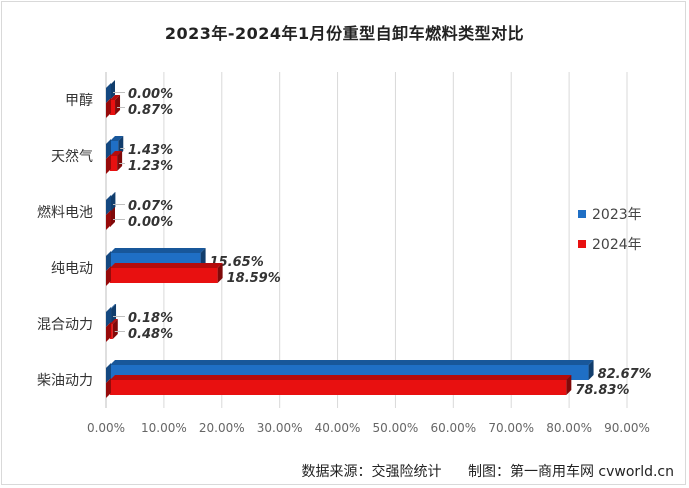 This screenshot has width=689, height=488. What do you see at coordinates (570, 472) in the screenshot?
I see `made-by-text: 制图：第一商用车网 cvworld.cn` at bounding box center [570, 472].